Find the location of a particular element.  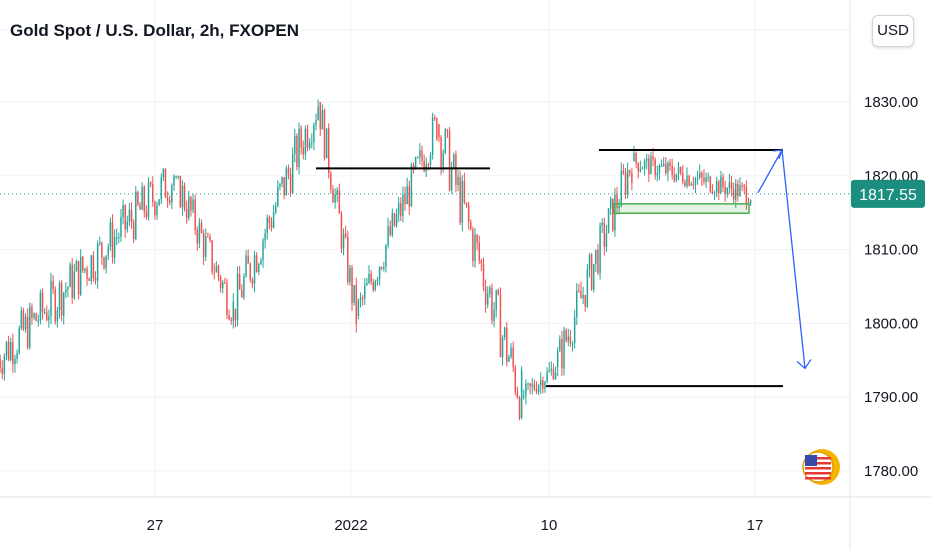

x-tick-label: 27 is located at coordinates (155, 525).